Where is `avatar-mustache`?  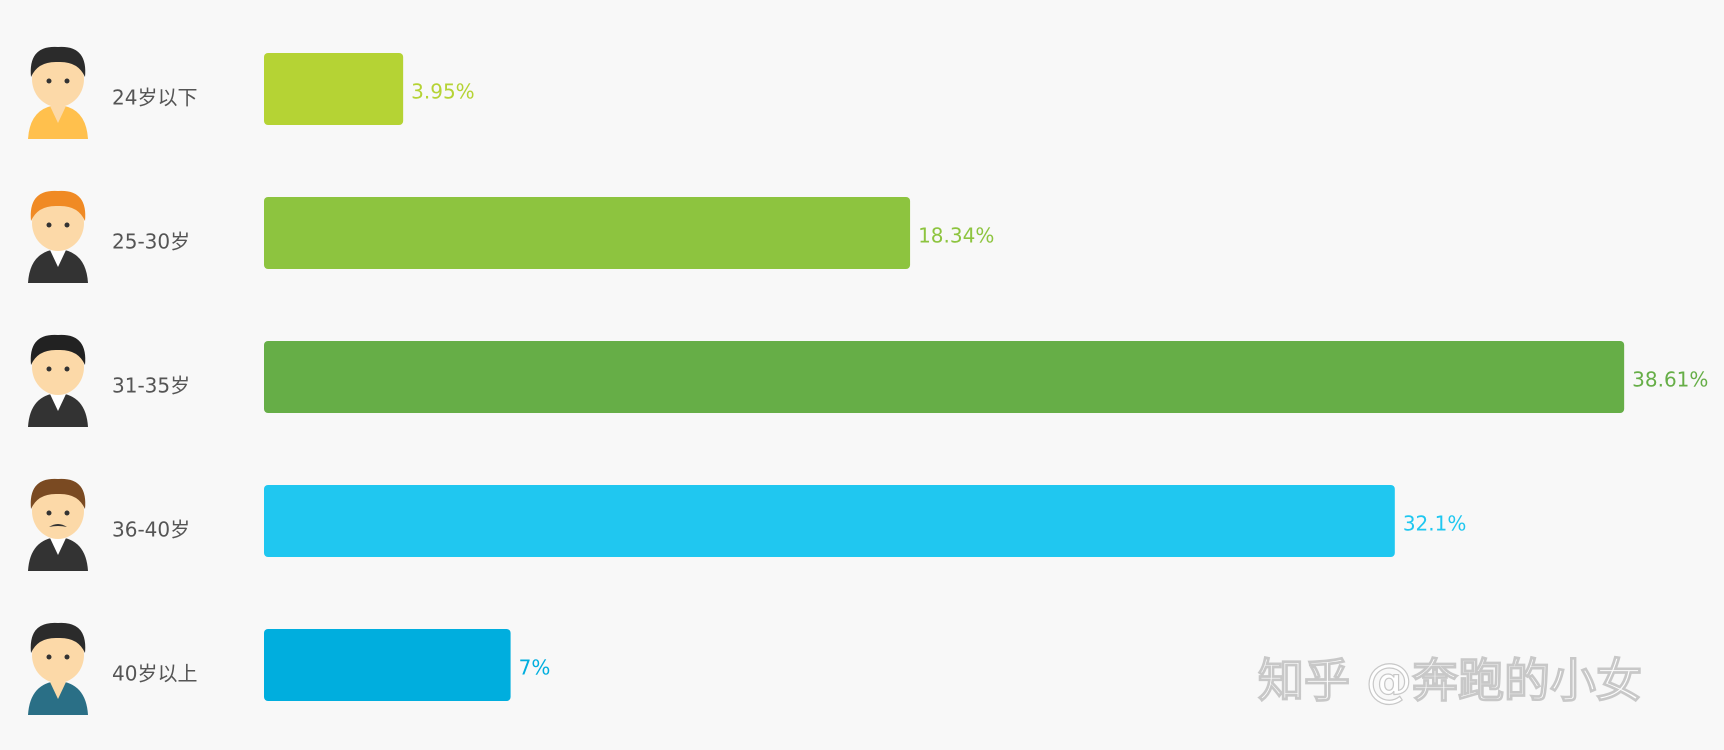 avatar-mustache is located at coordinates (58, 525).